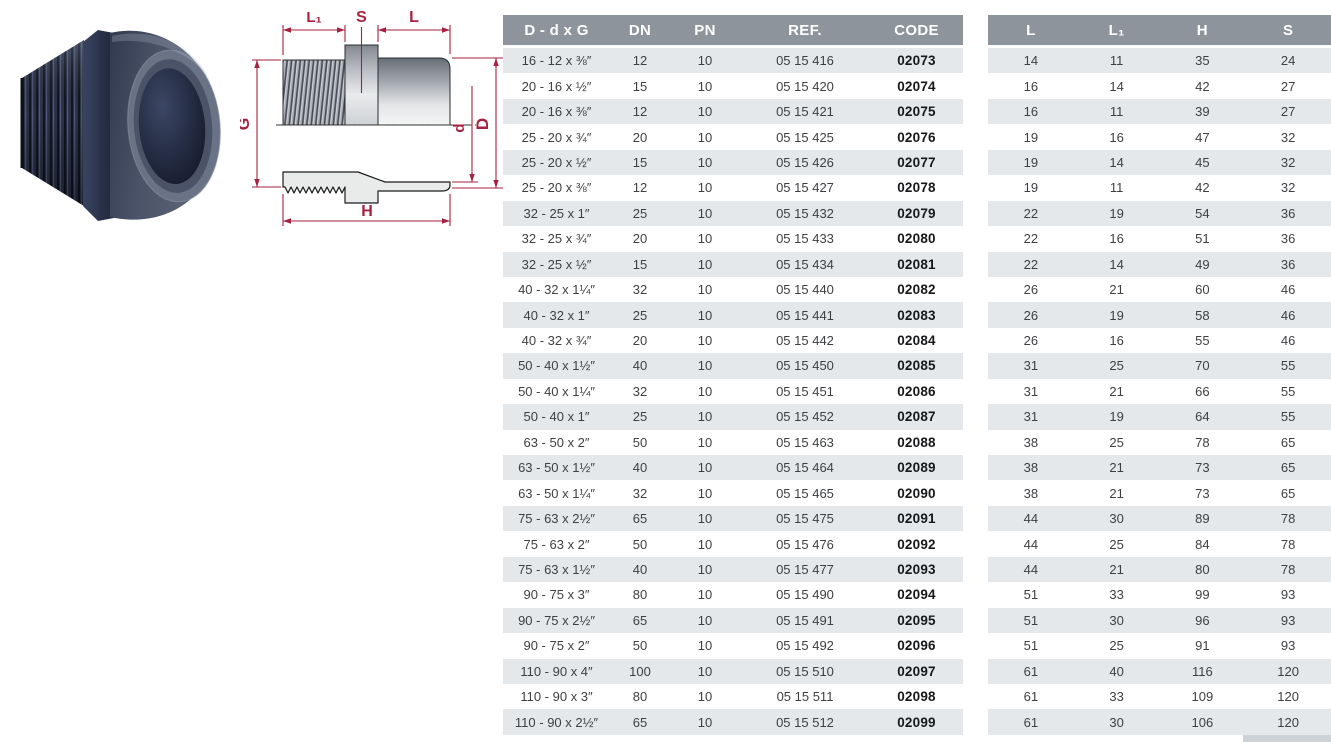 The height and width of the screenshot is (742, 1331). I want to click on table-row: 40 - 32 x ¾″ 20 10 05 15 442 02084, so click(733, 340).